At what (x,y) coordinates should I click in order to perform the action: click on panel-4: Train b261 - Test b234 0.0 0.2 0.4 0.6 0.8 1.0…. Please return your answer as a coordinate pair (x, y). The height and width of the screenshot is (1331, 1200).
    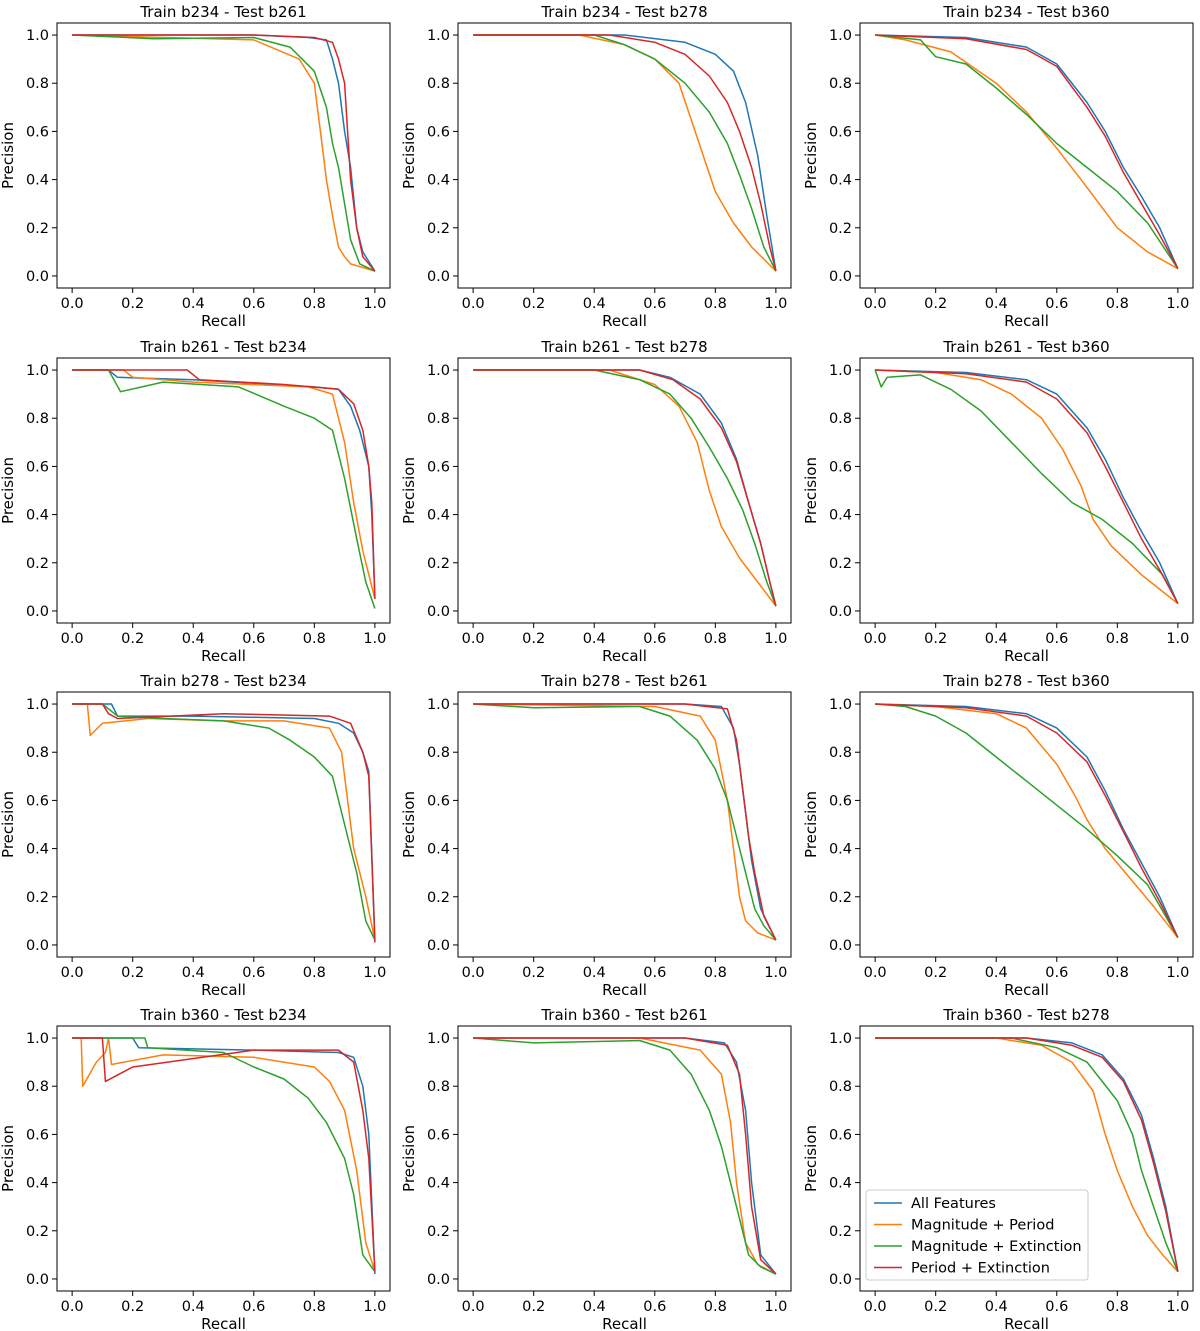
    Looking at the image, I should click on (195, 501).